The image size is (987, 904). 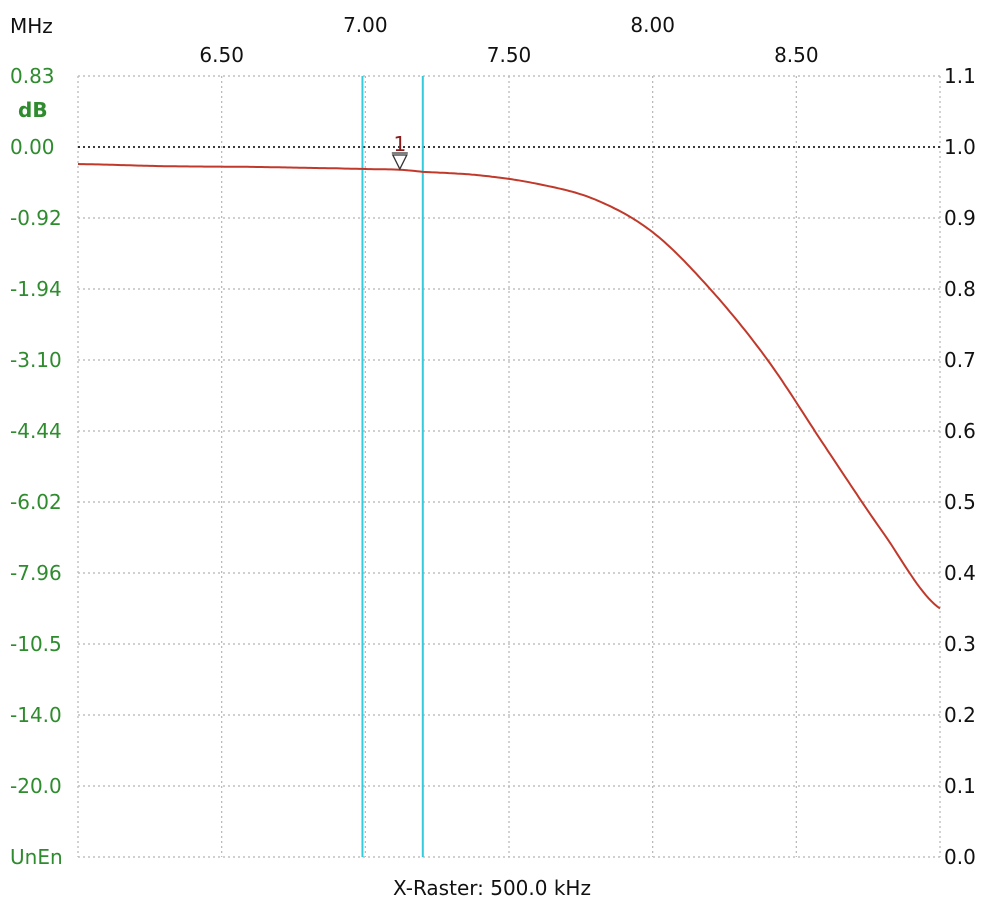 What do you see at coordinates (36, 360) in the screenshot?
I see `left-axis-label: -3.10` at bounding box center [36, 360].